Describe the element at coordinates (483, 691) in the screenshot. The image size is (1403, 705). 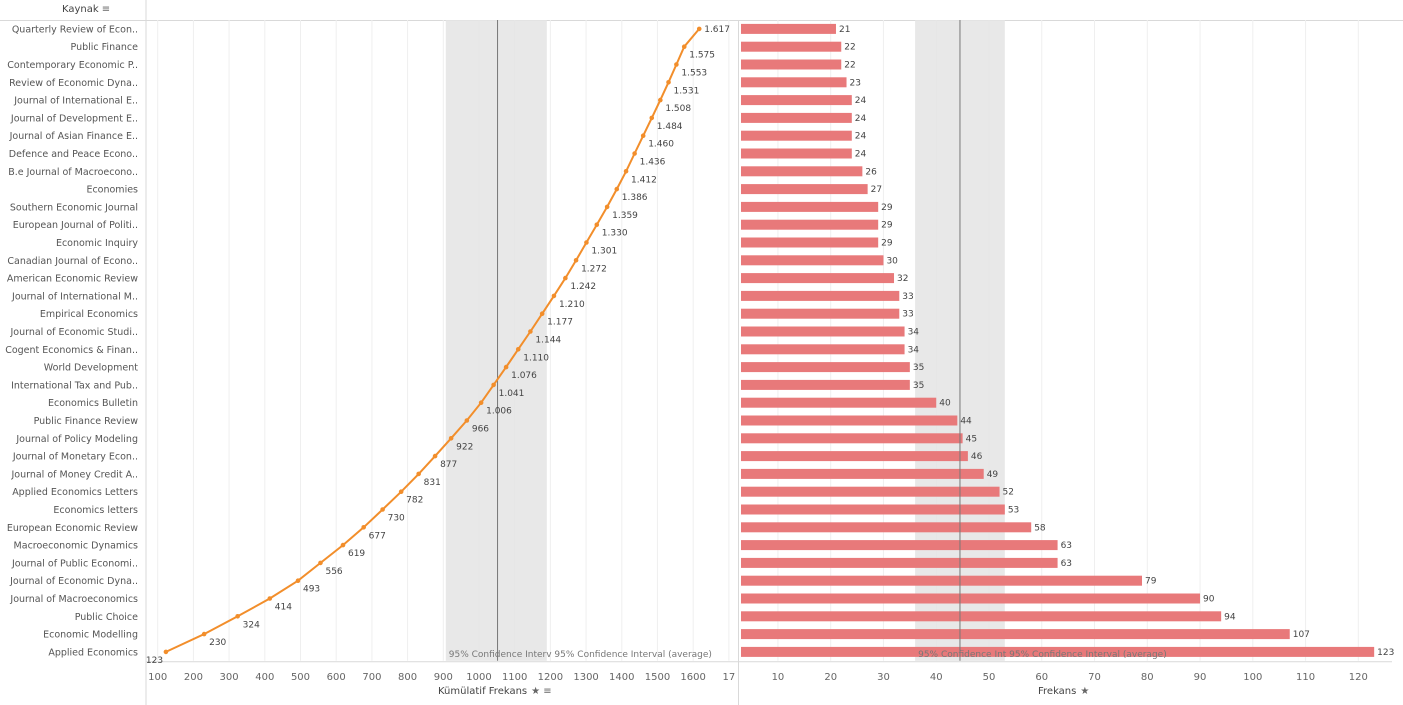
I see `x-axis-title-left-text: Kümülatif Frekans` at that location.